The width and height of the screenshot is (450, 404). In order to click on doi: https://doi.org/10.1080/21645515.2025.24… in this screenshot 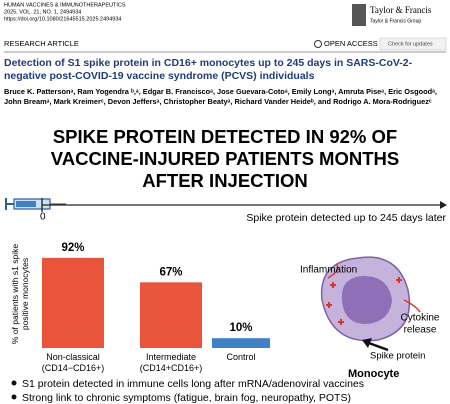, I will do `click(62, 19)`.